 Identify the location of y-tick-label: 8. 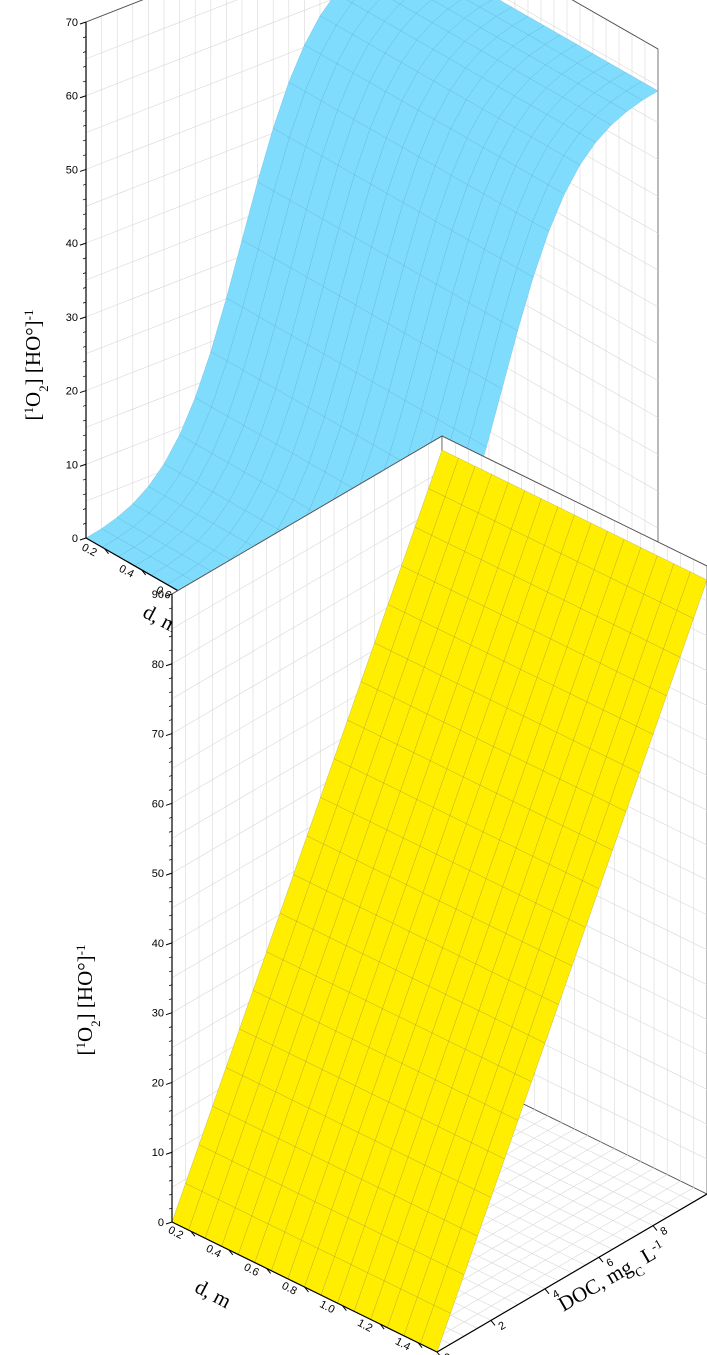
(664, 1231).